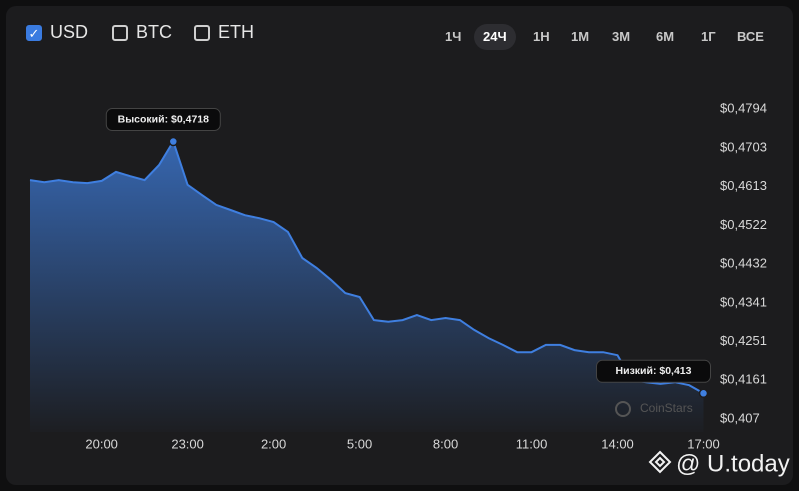 The width and height of the screenshot is (799, 491). What do you see at coordinates (273, 443) in the screenshot?
I see `x-tick-label: 2:00` at bounding box center [273, 443].